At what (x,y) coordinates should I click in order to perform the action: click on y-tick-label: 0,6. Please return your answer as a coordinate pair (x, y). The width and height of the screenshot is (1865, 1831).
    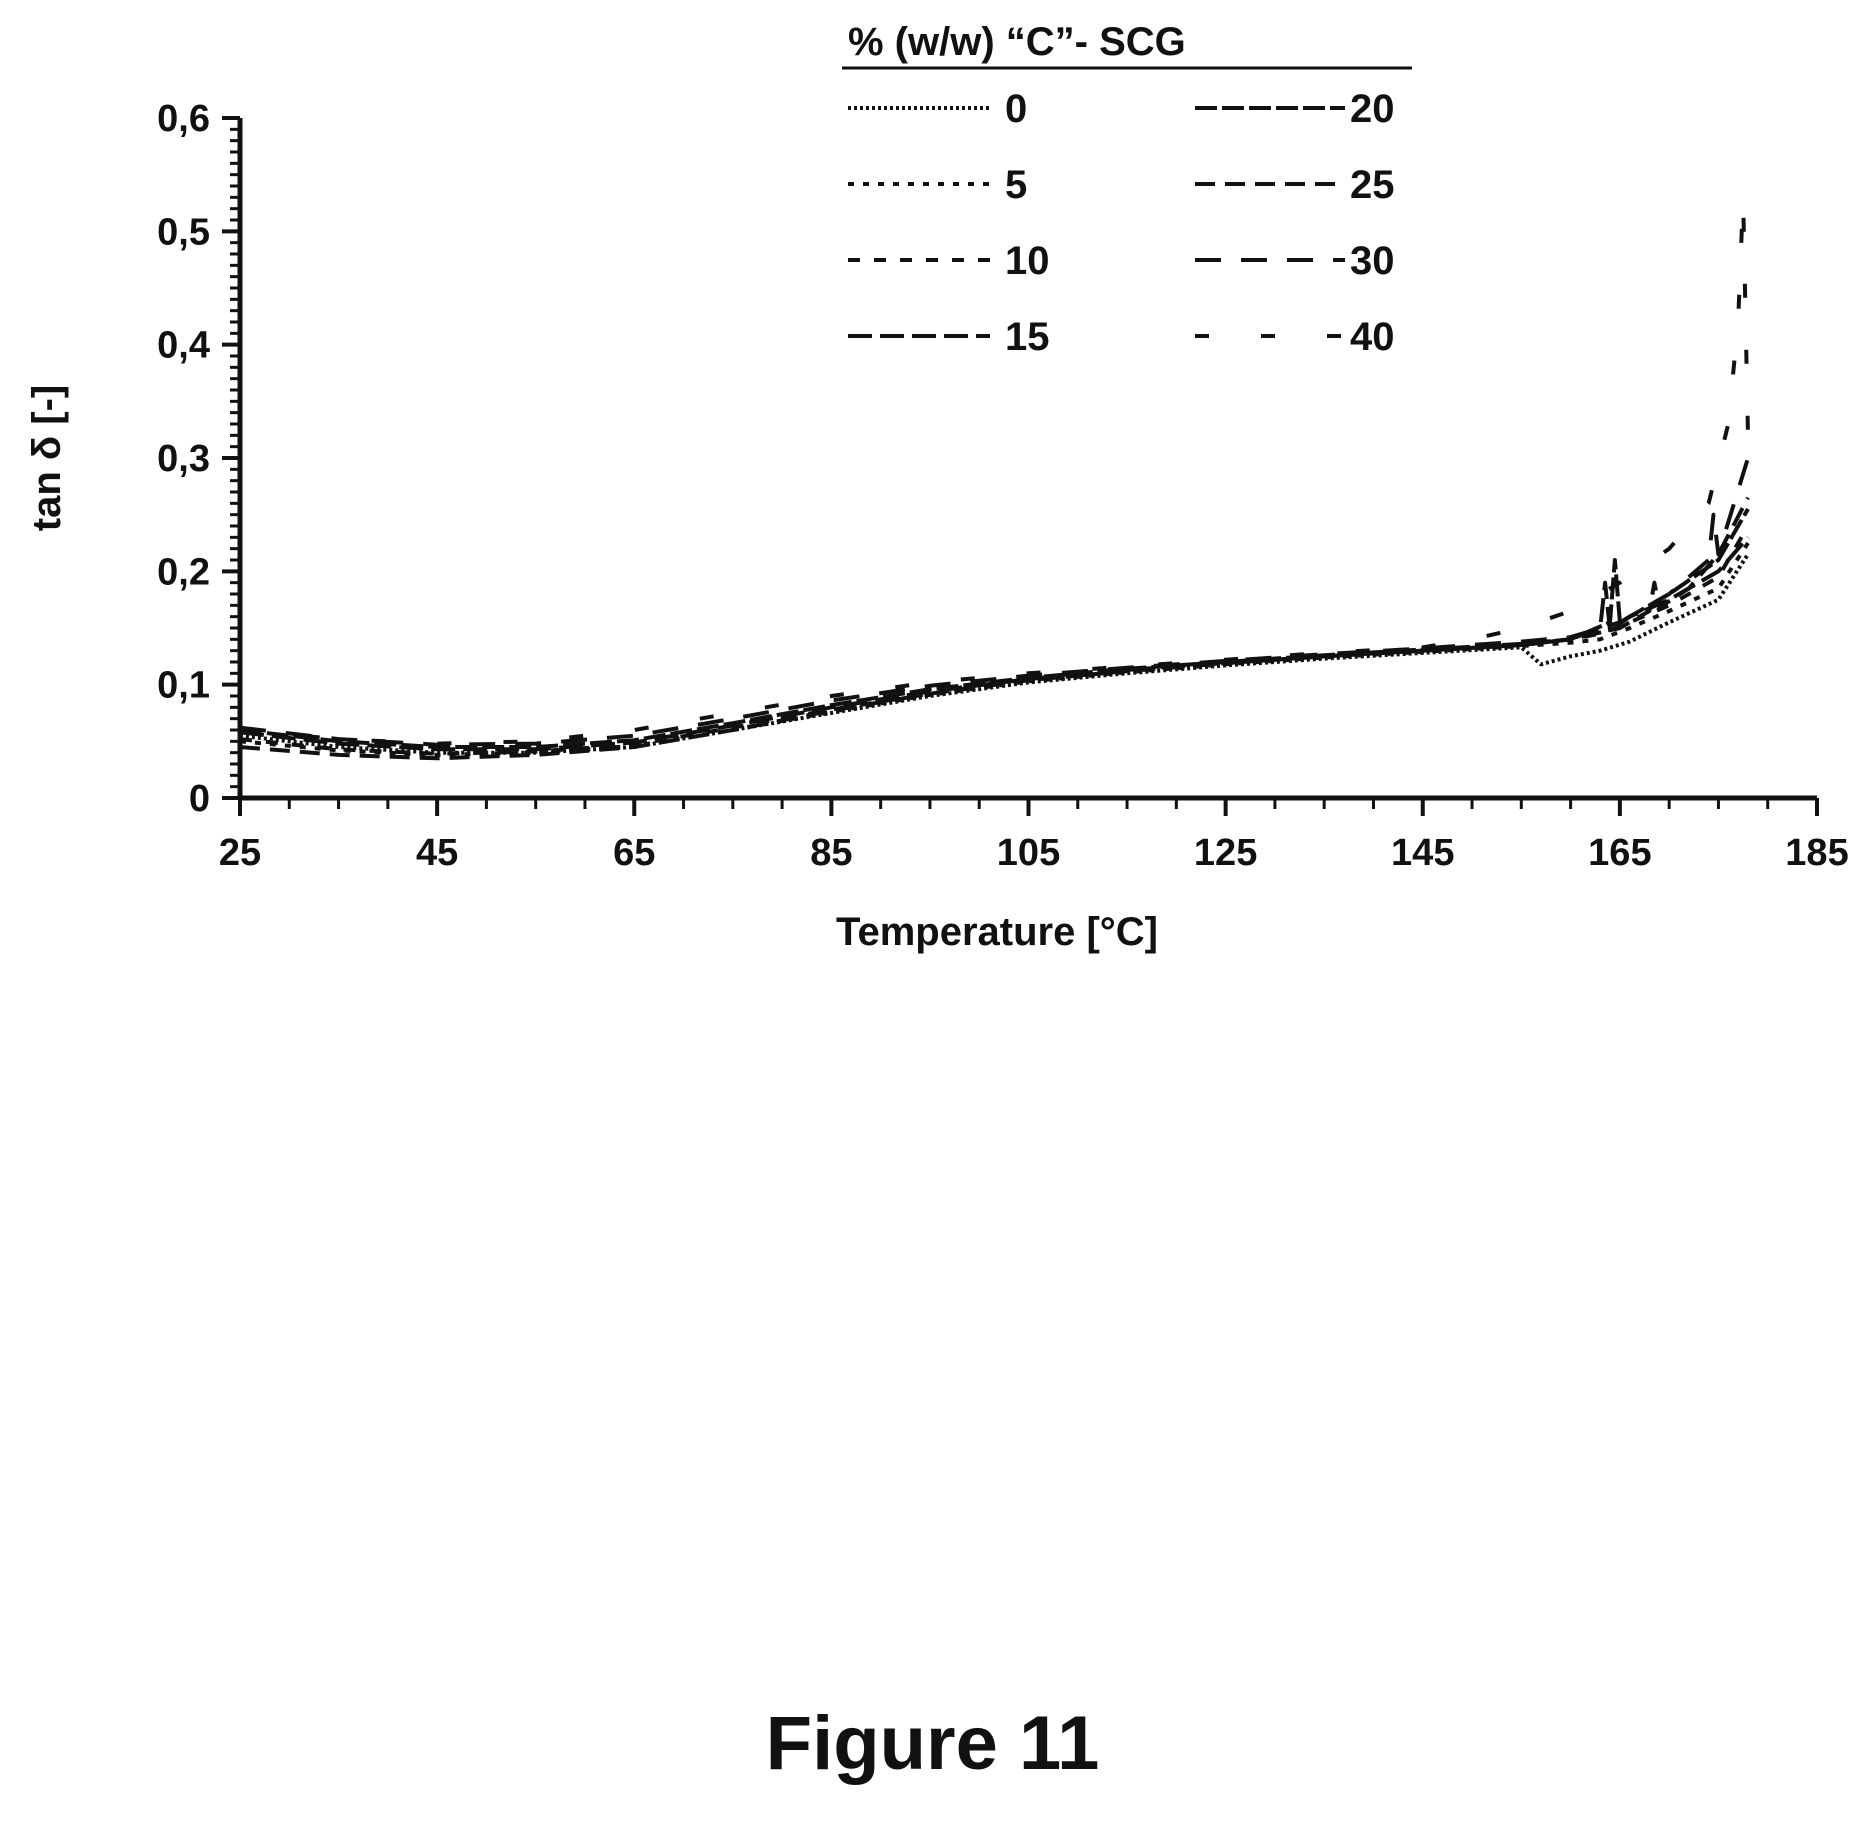
    Looking at the image, I should click on (183, 119).